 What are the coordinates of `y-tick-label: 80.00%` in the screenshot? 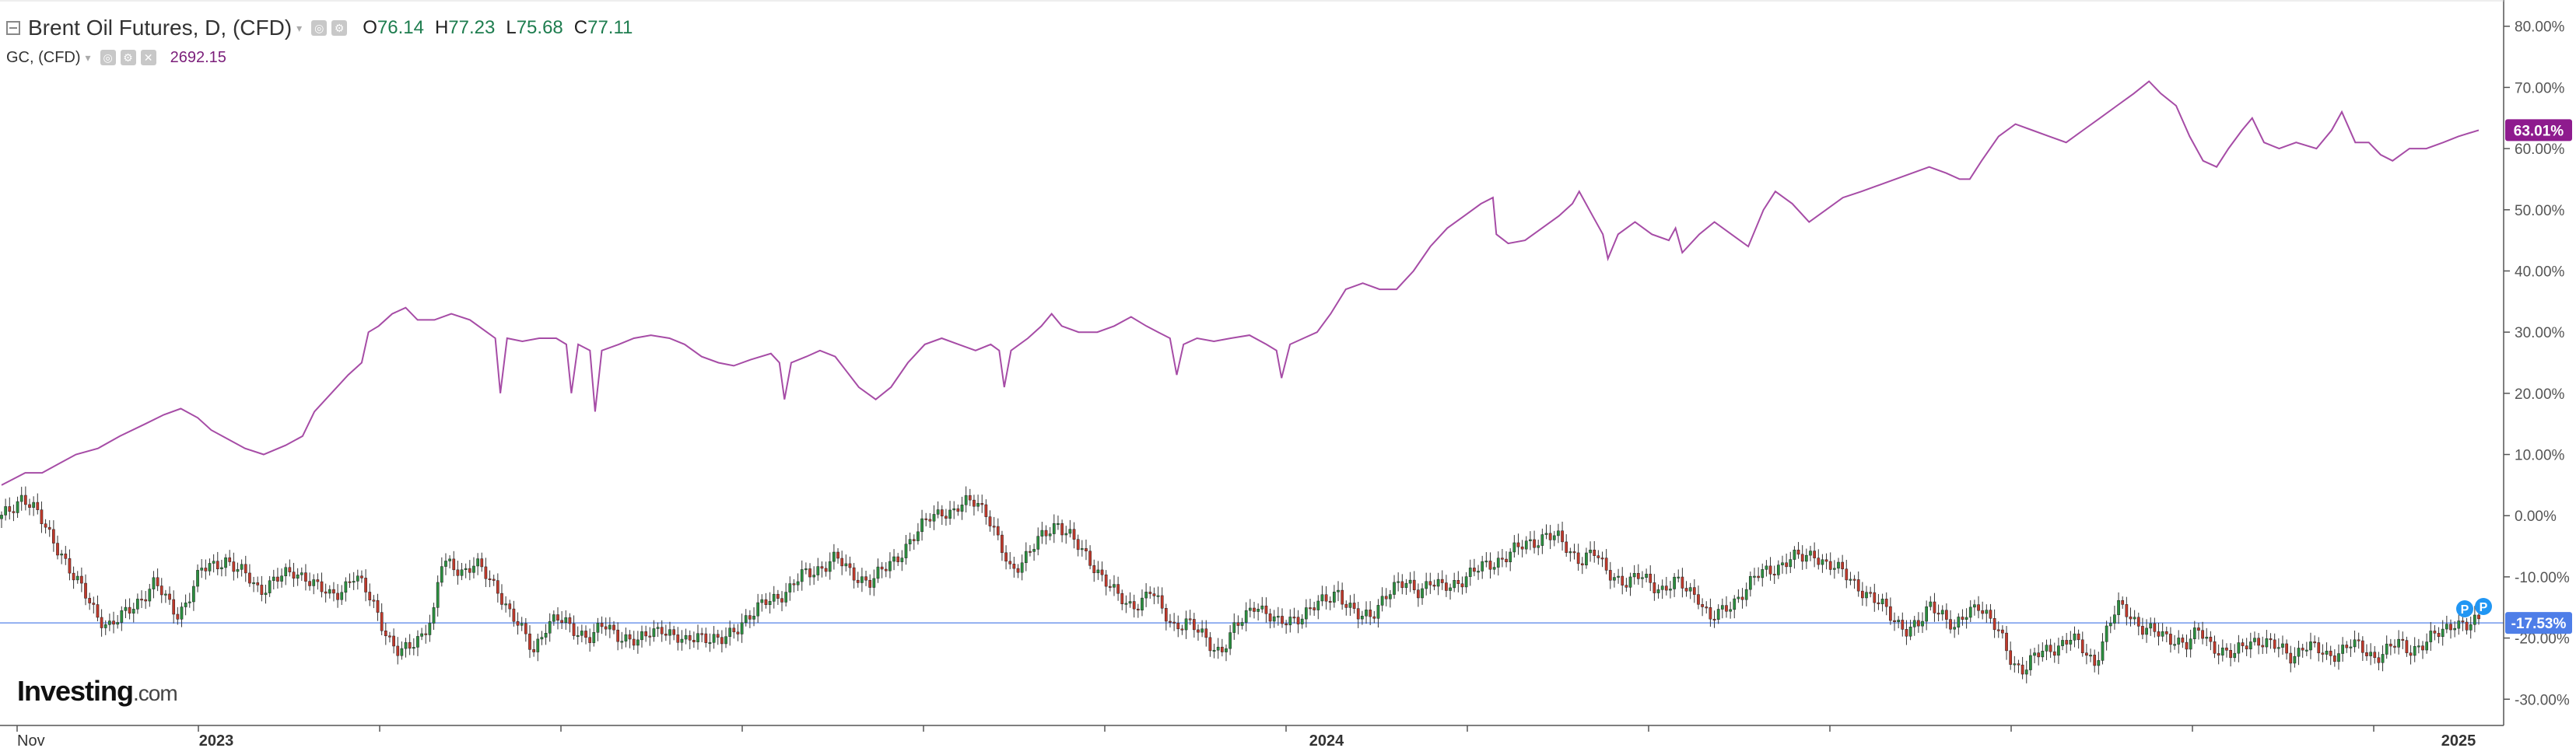 It's located at (2540, 27).